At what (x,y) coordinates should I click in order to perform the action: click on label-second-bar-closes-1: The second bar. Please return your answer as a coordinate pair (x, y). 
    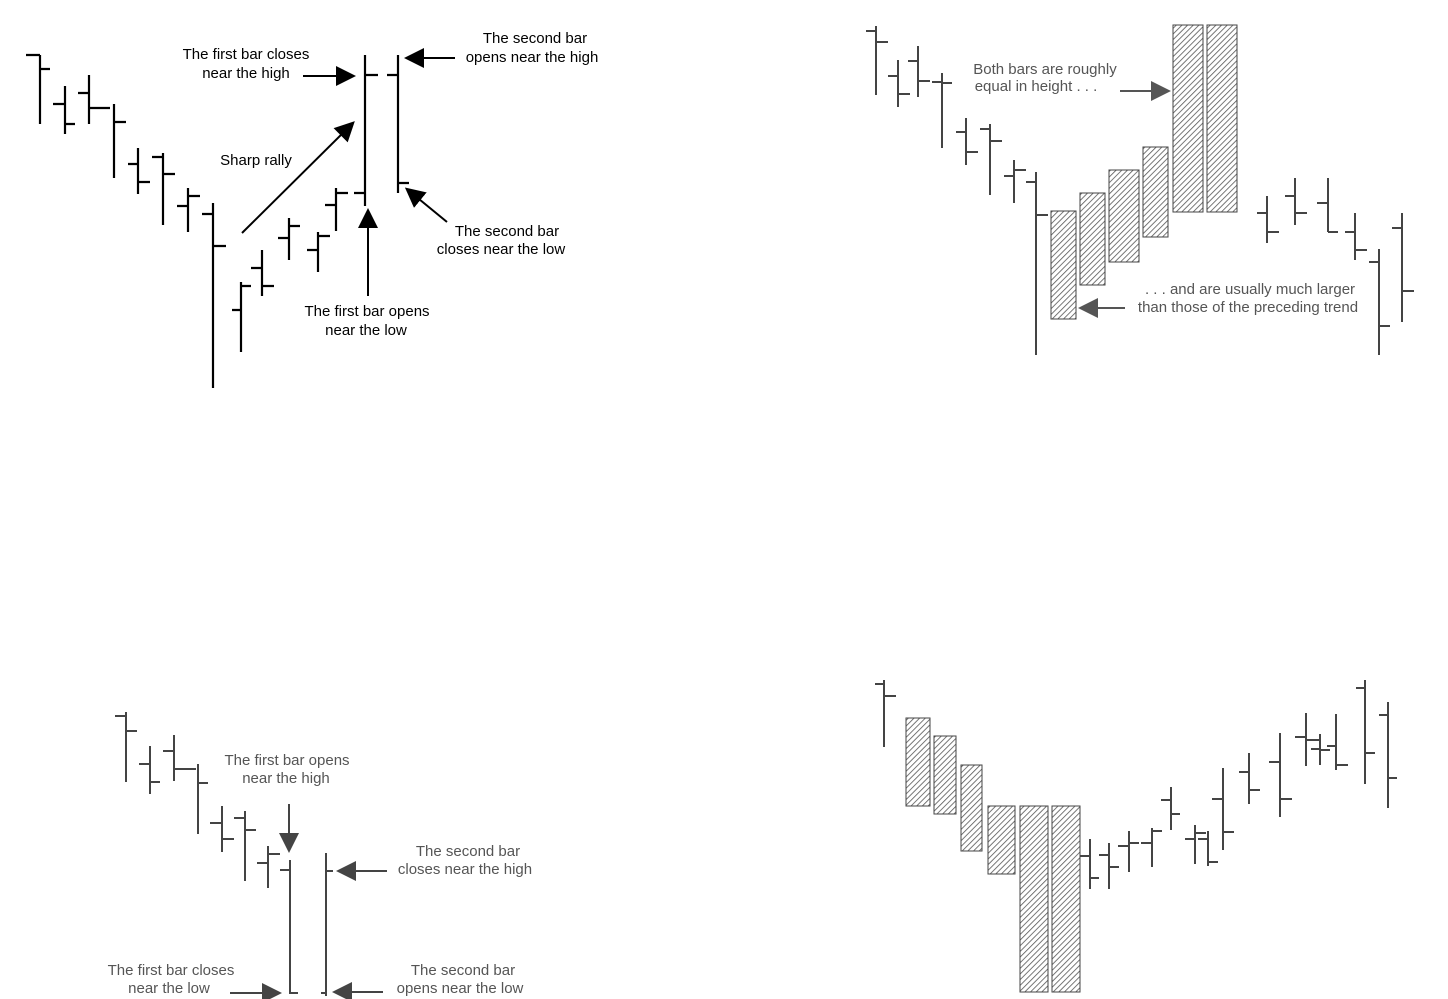
    Looking at the image, I should click on (507, 231).